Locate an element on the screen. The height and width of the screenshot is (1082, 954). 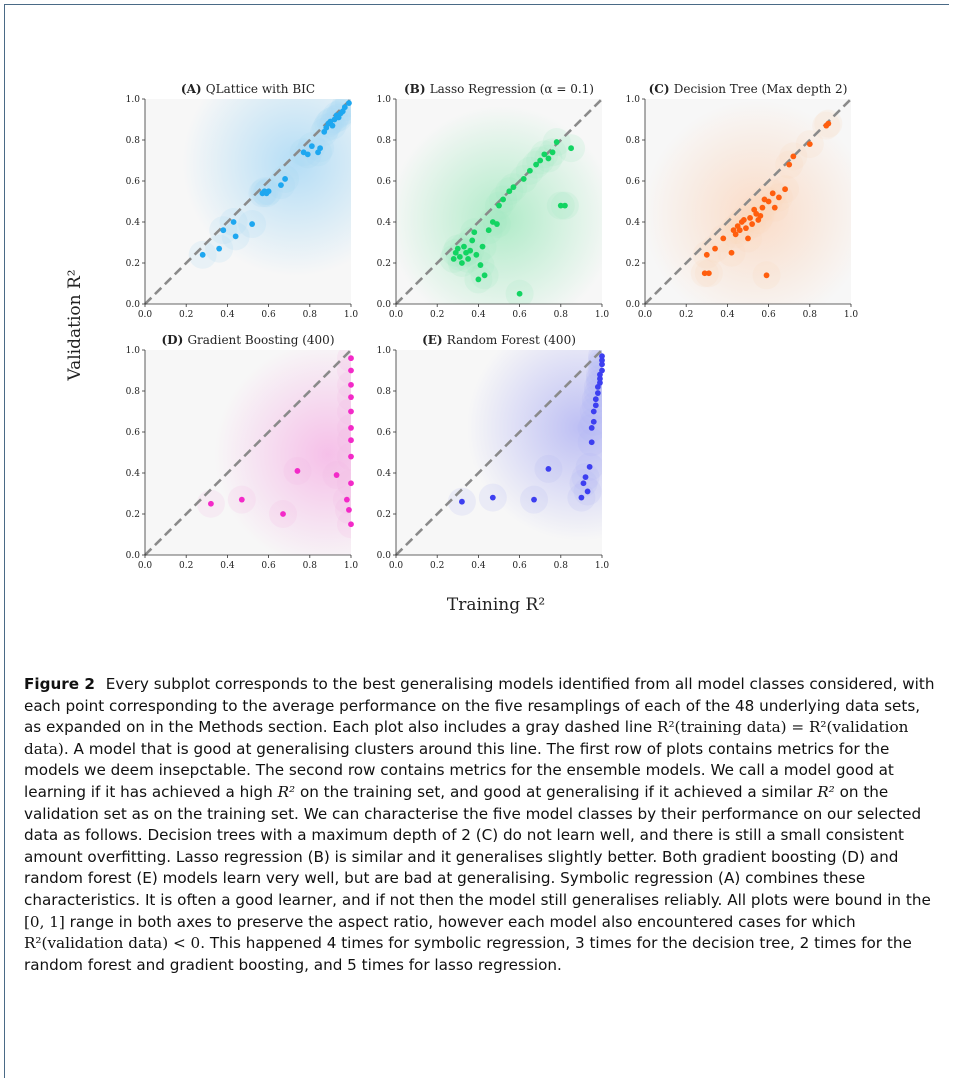
caption-label: Figure 2 is located at coordinates (59, 684).